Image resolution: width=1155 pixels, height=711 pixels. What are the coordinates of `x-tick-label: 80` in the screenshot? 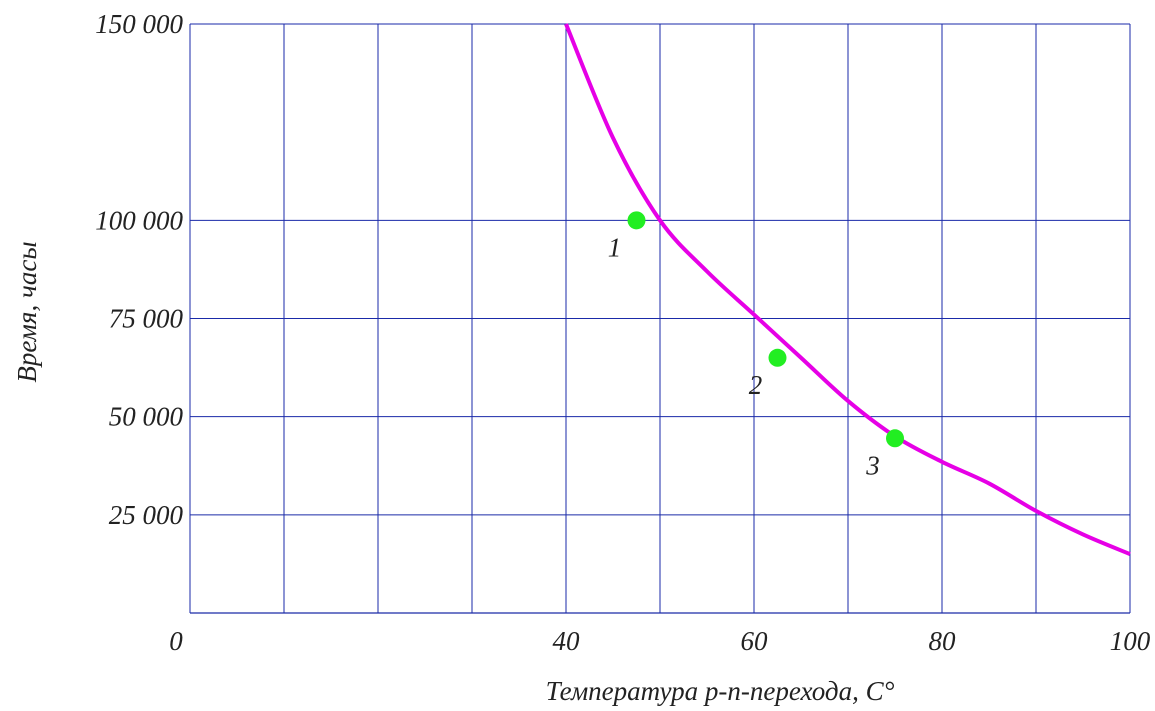 It's located at (943, 641).